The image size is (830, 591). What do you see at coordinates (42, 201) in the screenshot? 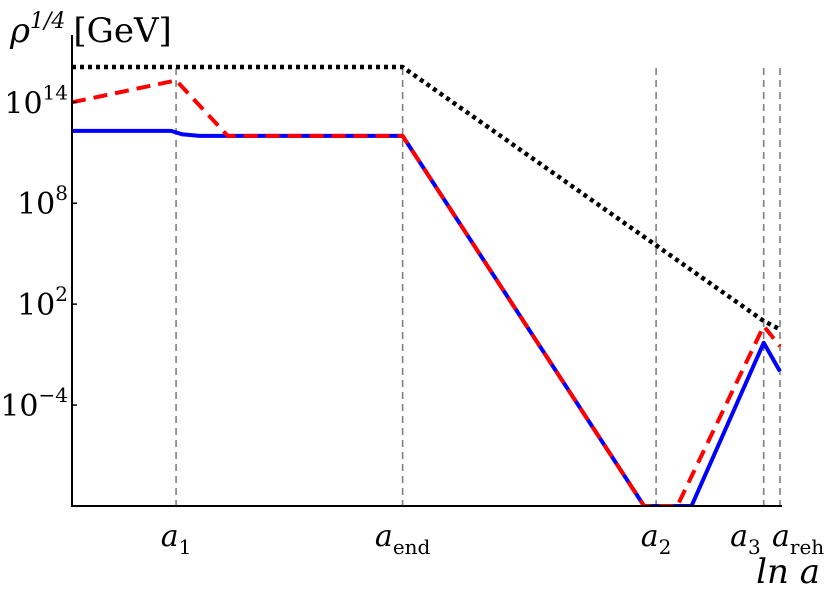
I see `y-tick-label: 10⁸` at bounding box center [42, 201].